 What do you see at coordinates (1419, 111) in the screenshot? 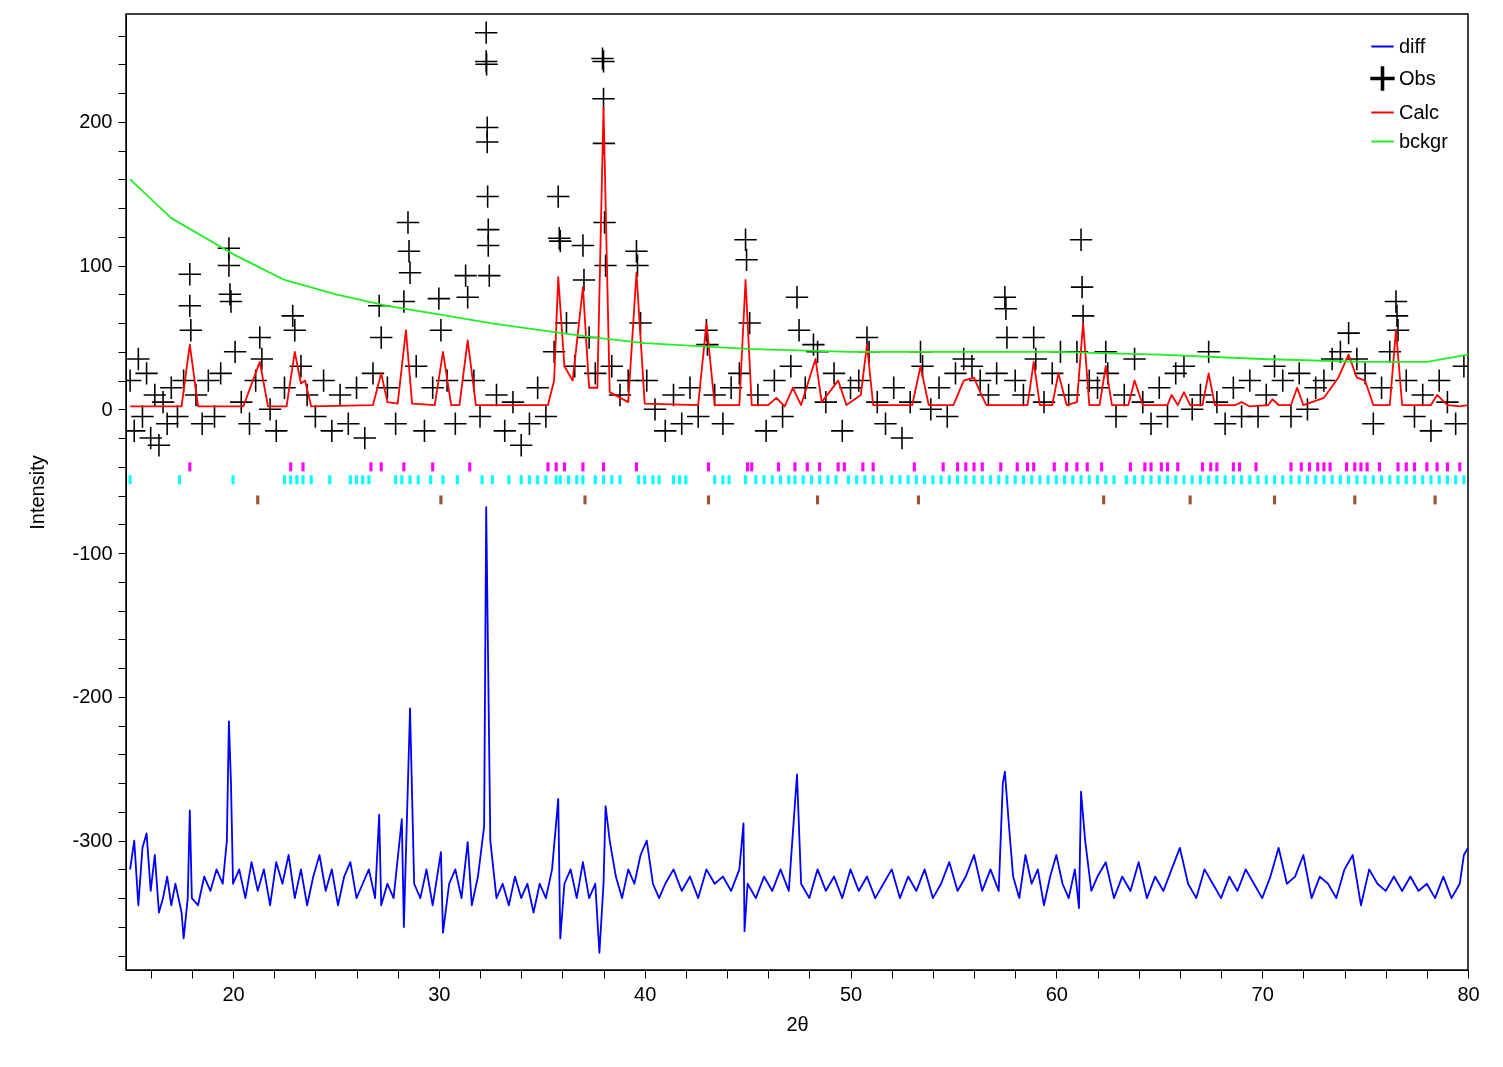
I see `legend-label: Calc` at bounding box center [1419, 111].